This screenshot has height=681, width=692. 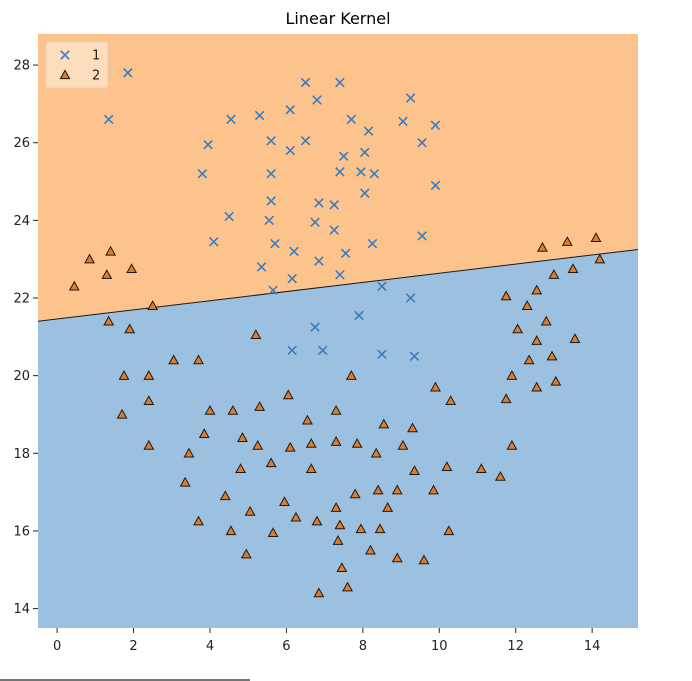 I want to click on y-tick-label: 22, so click(x=21, y=299).